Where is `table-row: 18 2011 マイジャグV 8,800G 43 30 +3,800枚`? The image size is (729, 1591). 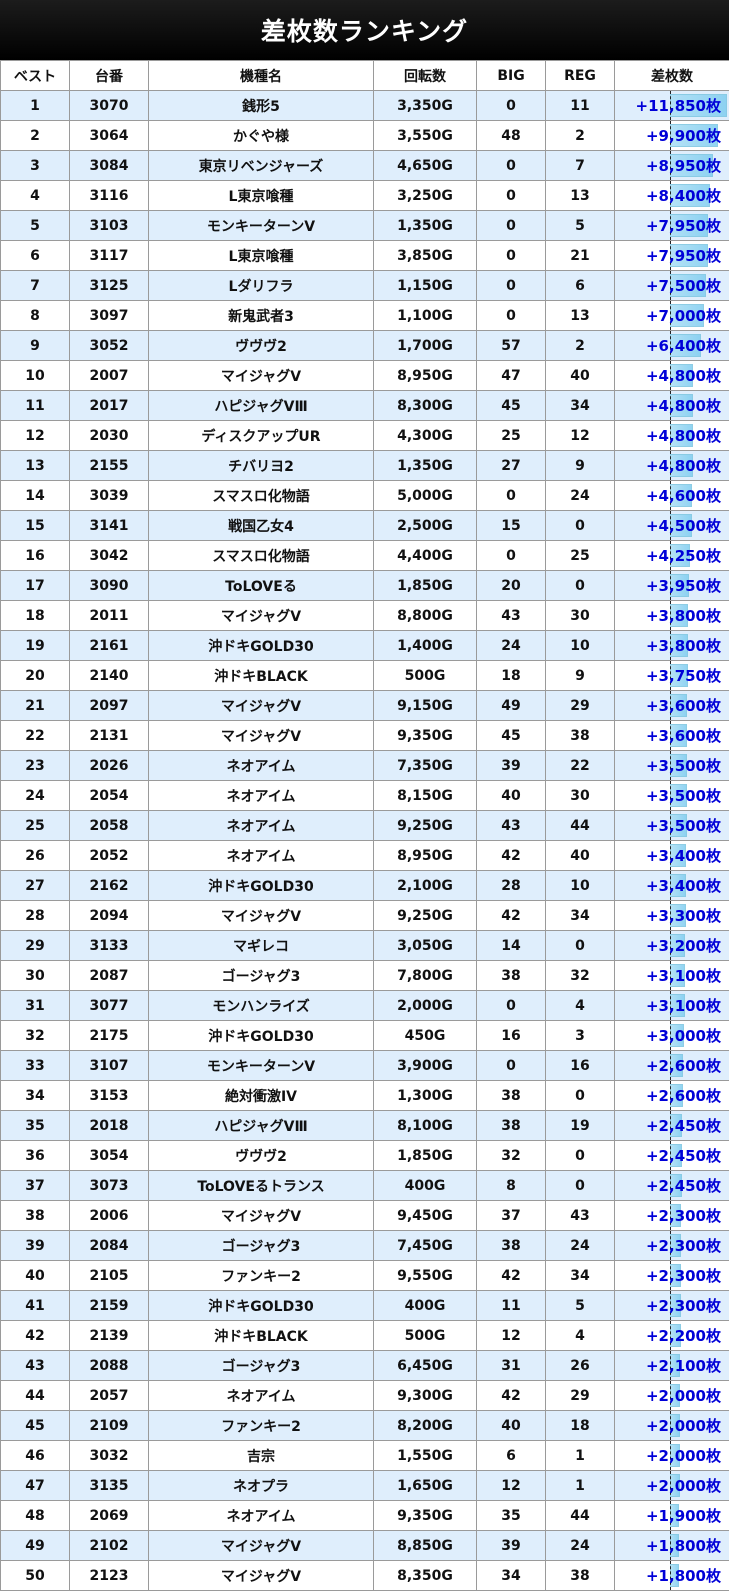 table-row: 18 2011 マイジャグV 8,800G 43 30 +3,800枚 is located at coordinates (364, 615).